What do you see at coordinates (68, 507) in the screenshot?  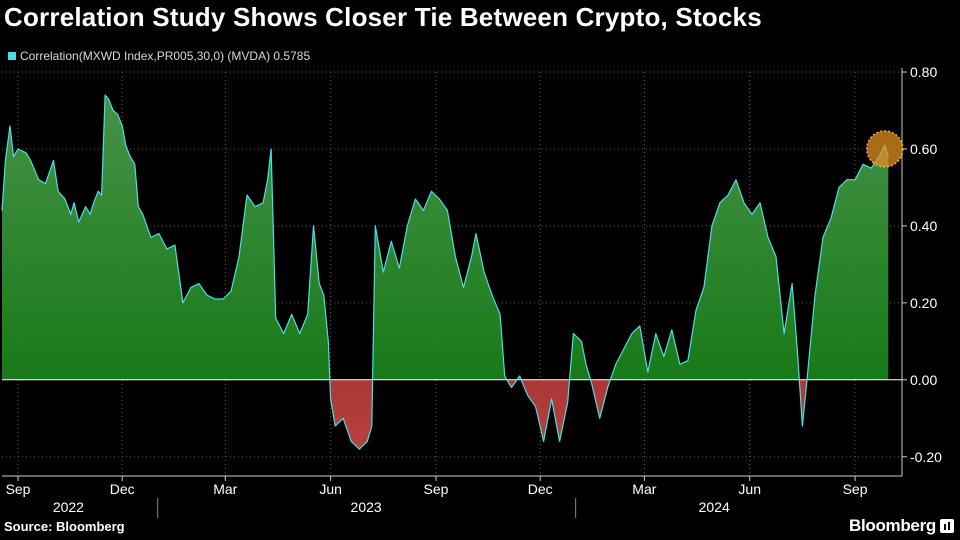 I see `year-label: 2022` at bounding box center [68, 507].